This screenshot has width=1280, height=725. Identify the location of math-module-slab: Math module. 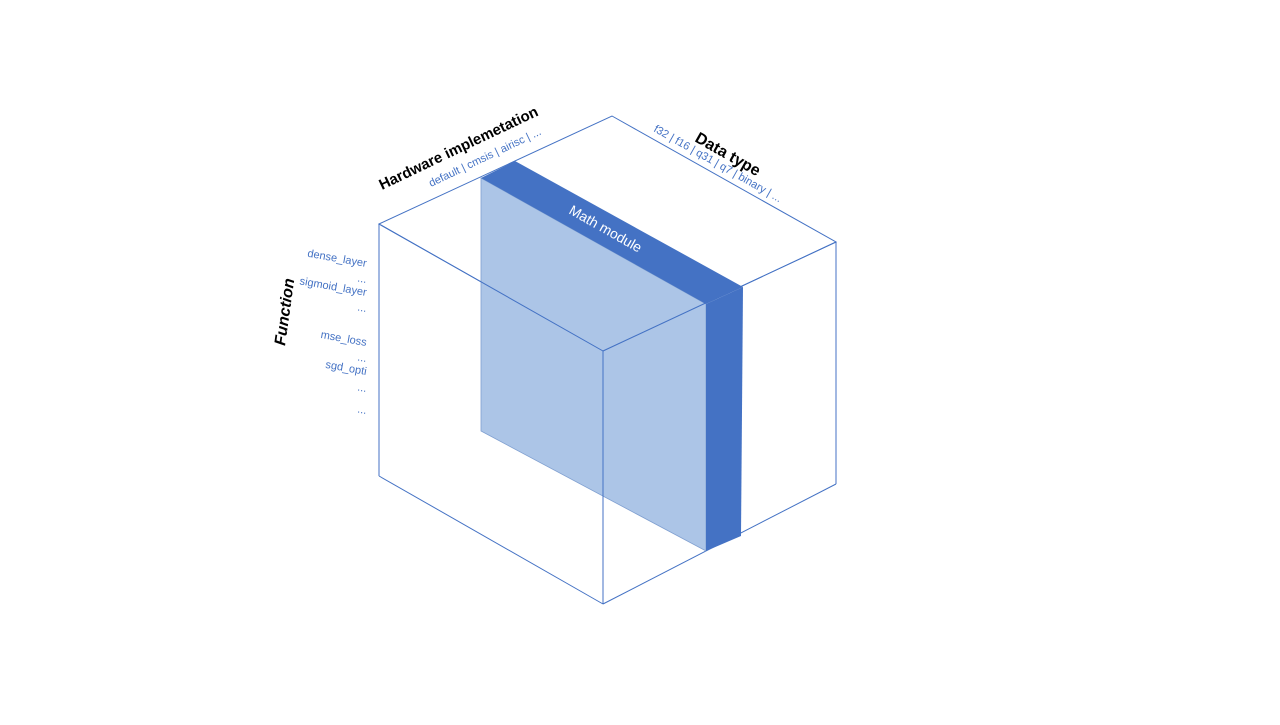
(611, 356).